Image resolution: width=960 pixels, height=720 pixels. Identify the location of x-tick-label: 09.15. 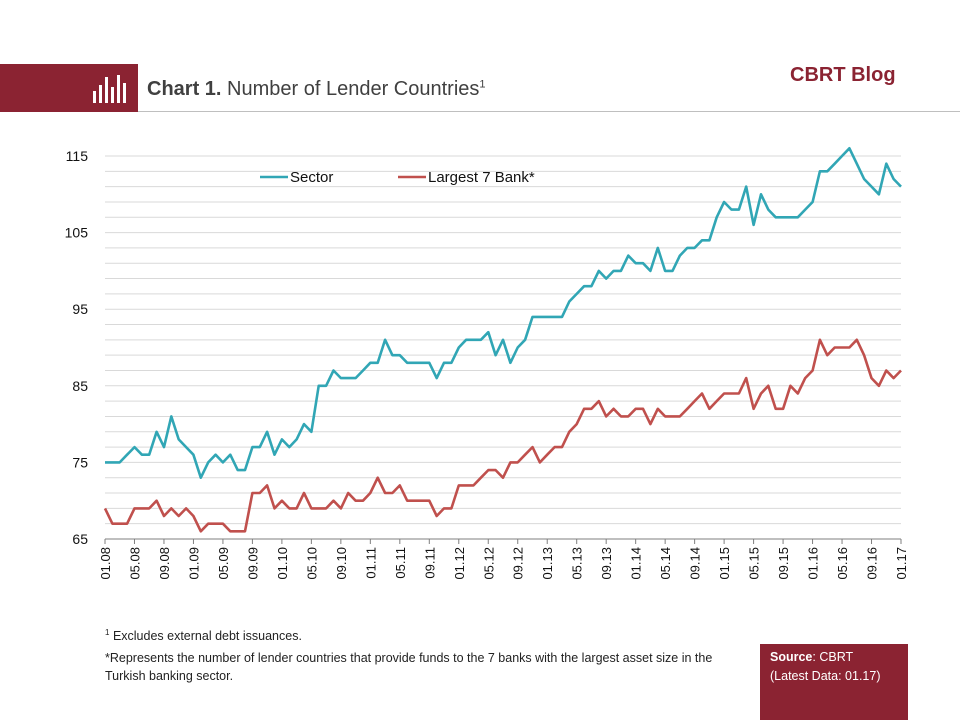
(783, 563).